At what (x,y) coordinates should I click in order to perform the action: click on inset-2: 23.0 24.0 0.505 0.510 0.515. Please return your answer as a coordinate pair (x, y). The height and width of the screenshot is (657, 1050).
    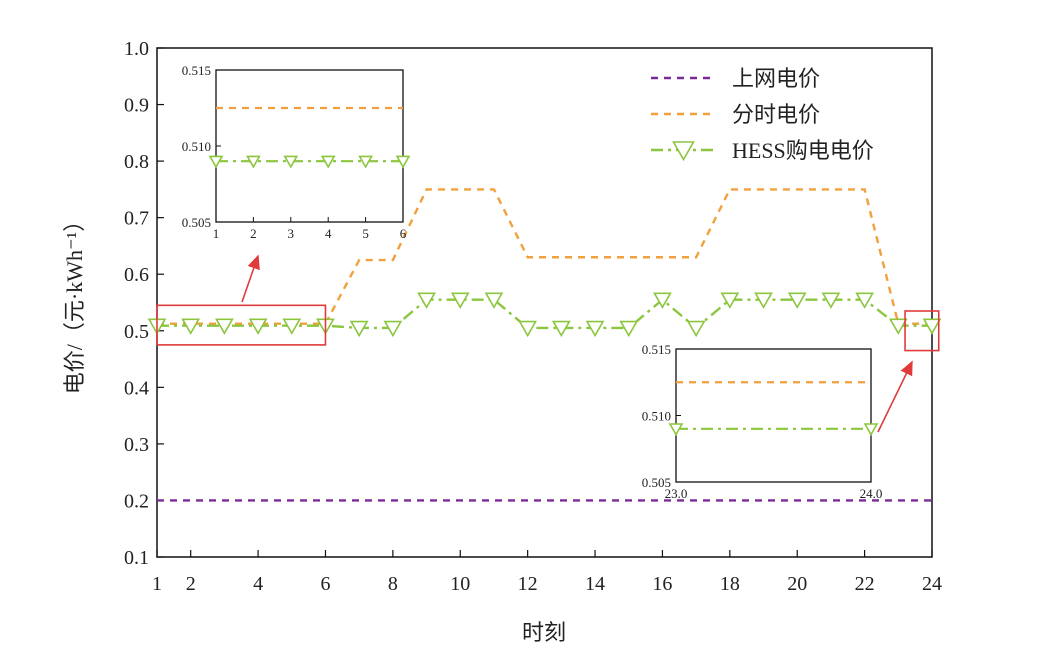
    Looking at the image, I should click on (762, 421).